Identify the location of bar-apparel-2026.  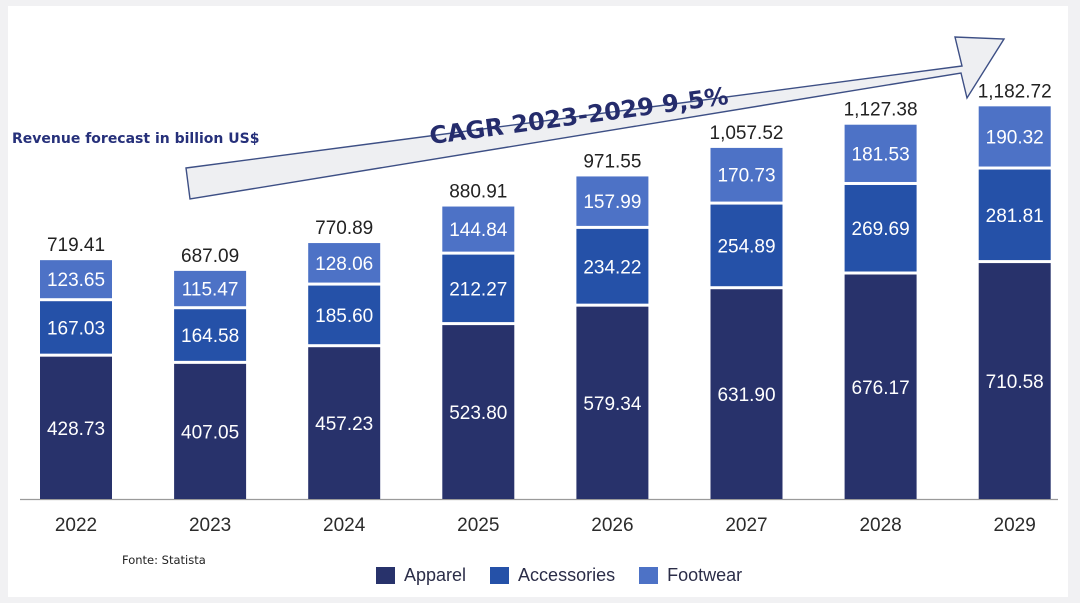
(612, 402).